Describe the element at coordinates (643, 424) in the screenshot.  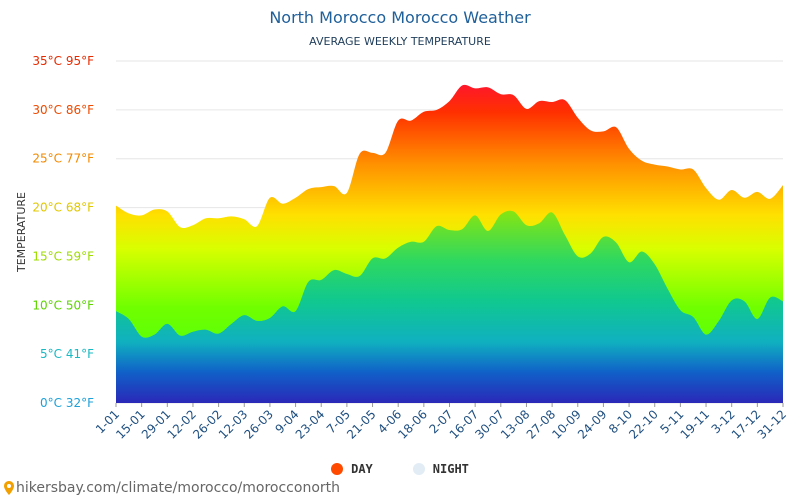
I see `x-tick-label: 22-10` at that location.